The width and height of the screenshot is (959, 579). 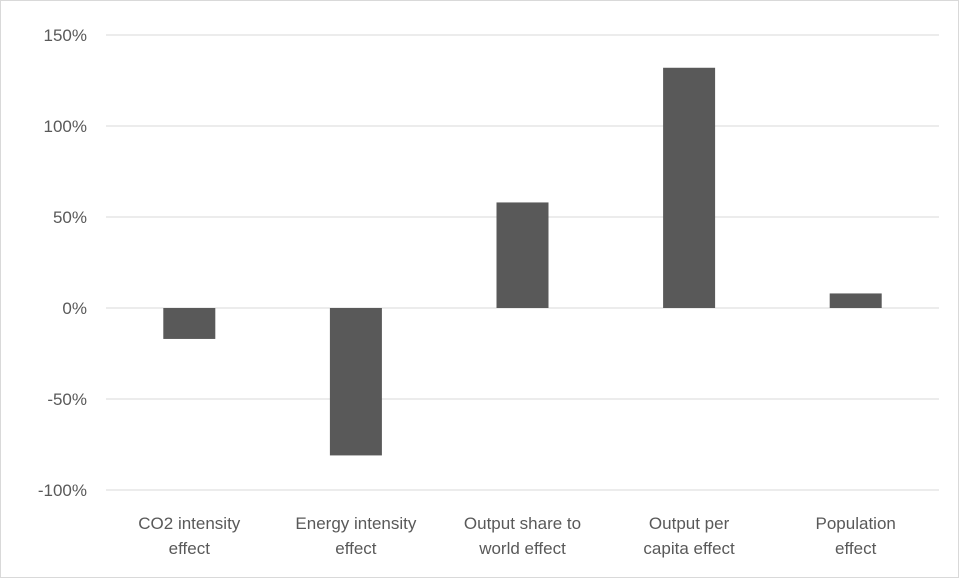 I want to click on x-category-label-line: capita effect, so click(x=689, y=548).